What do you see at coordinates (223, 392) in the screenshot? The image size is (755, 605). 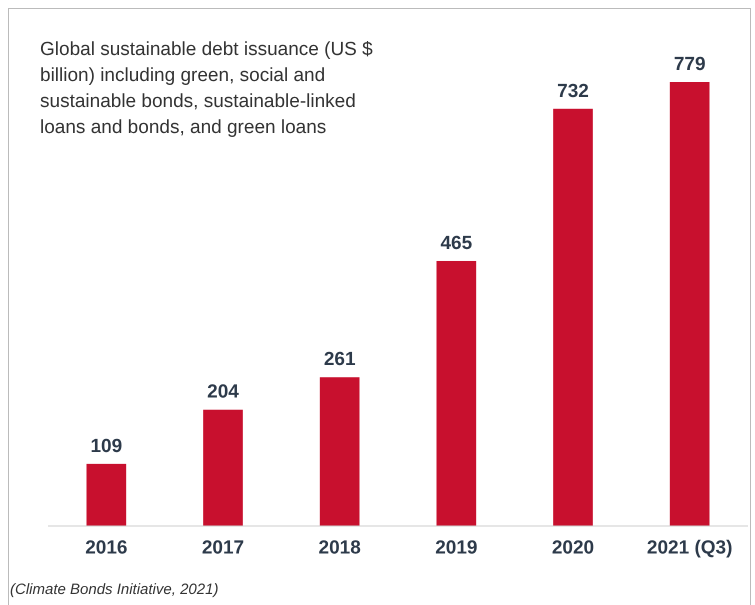 I see `data-label: 204` at bounding box center [223, 392].